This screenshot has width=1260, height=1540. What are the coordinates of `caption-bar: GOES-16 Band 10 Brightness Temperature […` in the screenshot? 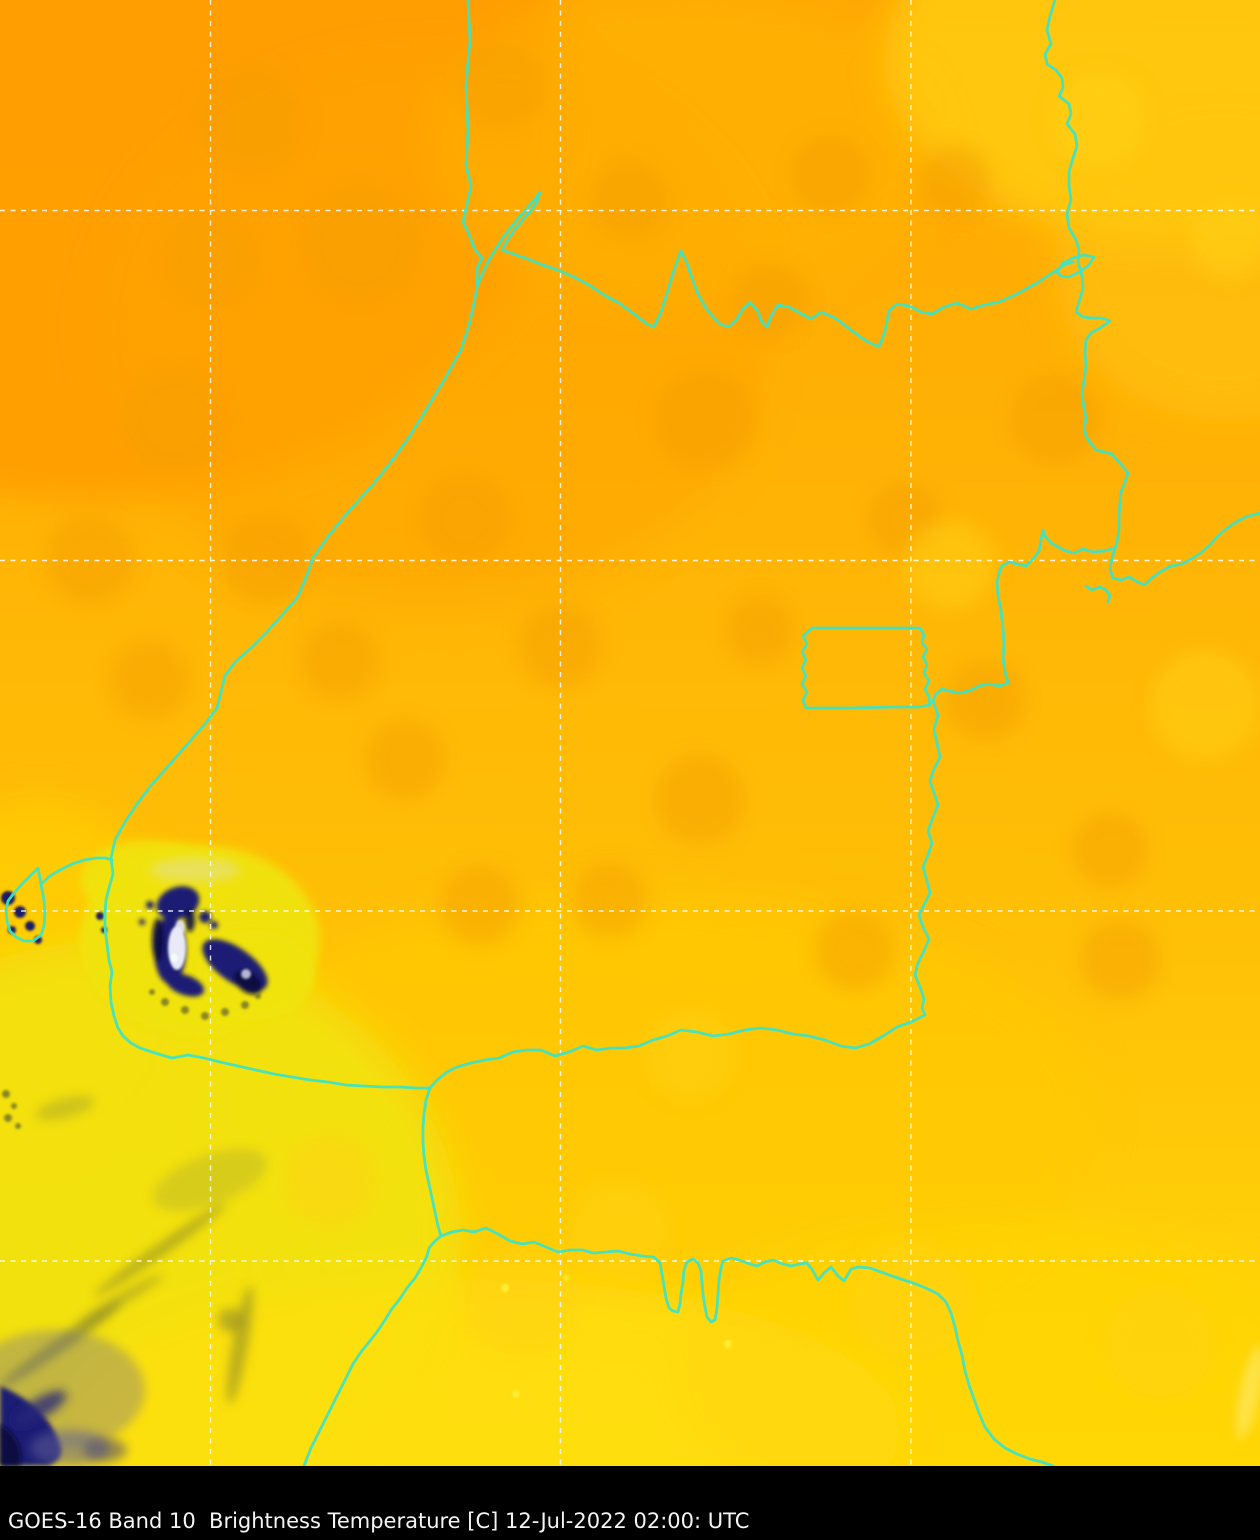 It's located at (630, 1503).